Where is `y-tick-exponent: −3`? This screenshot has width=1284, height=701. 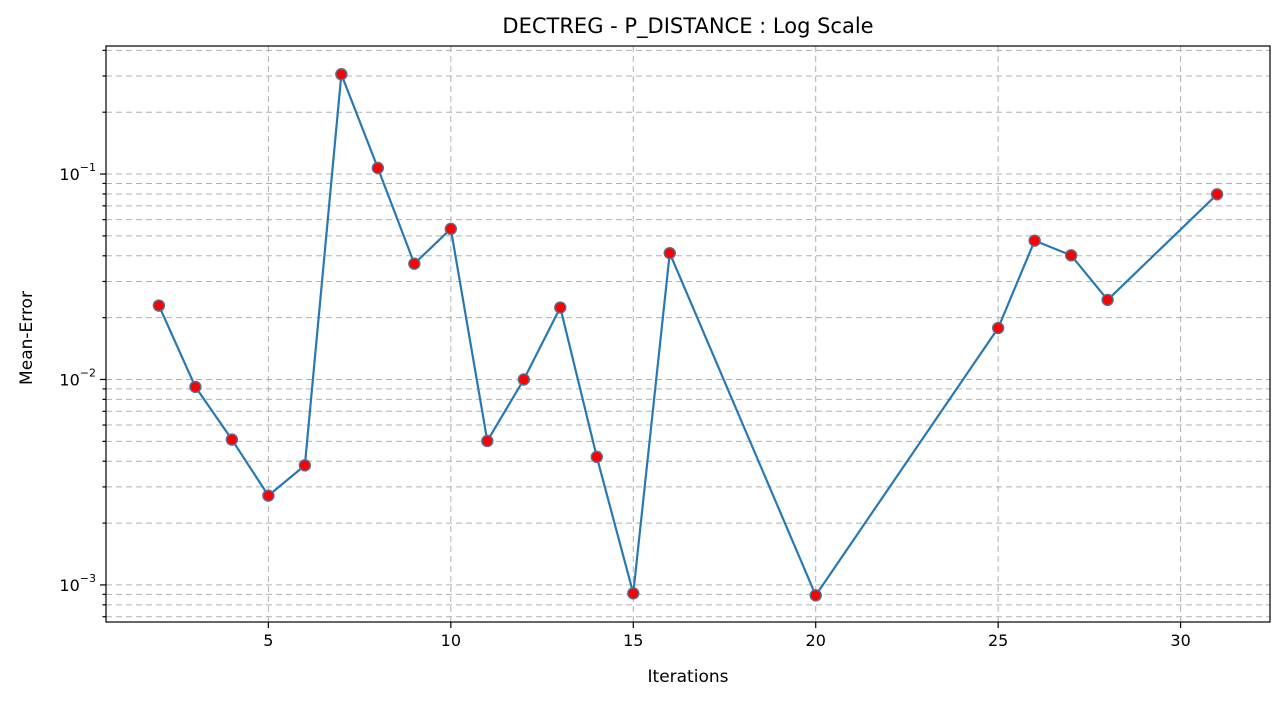 y-tick-exponent: −3 is located at coordinates (88, 578).